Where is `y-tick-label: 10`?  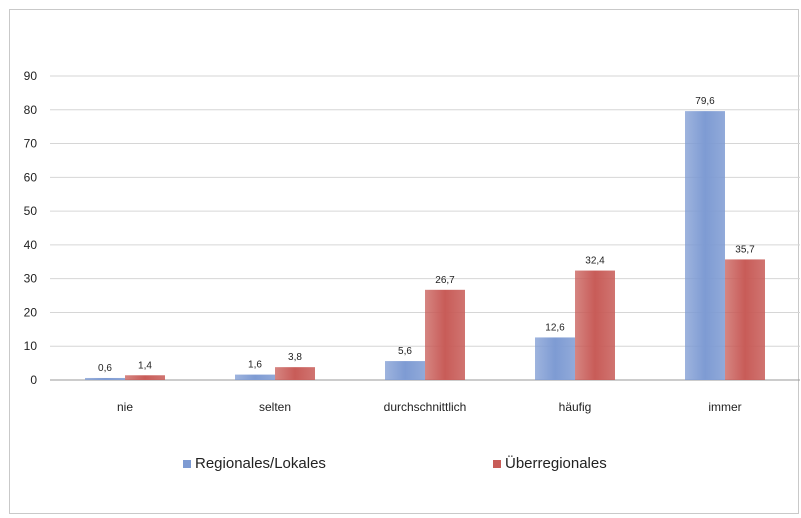 y-tick-label: 10 is located at coordinates (31, 346).